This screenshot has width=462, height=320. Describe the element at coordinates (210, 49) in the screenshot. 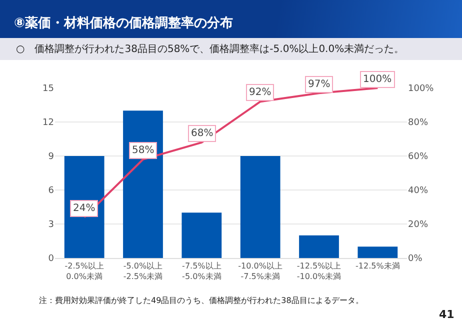

I see `chart-subtitle: ○ 価格調整が行われた38品目の58%で、価格調整率は-5.0%以上0.0%未満だった。` at that location.